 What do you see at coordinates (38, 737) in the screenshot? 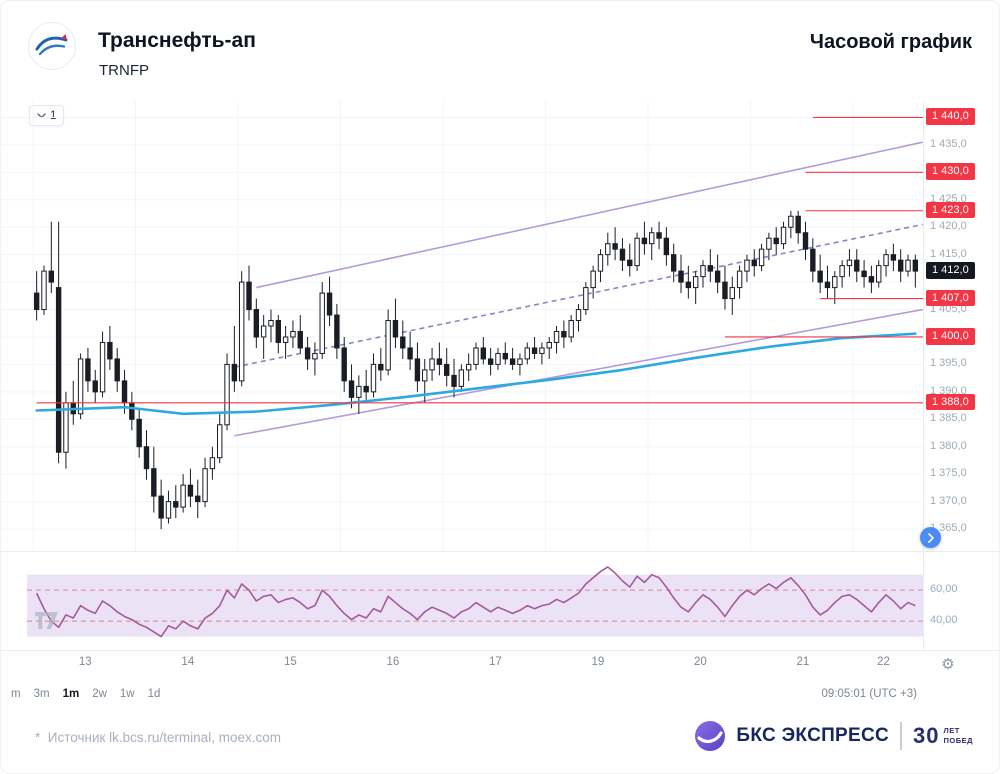
I see `source-asterisk: *` at bounding box center [38, 737].